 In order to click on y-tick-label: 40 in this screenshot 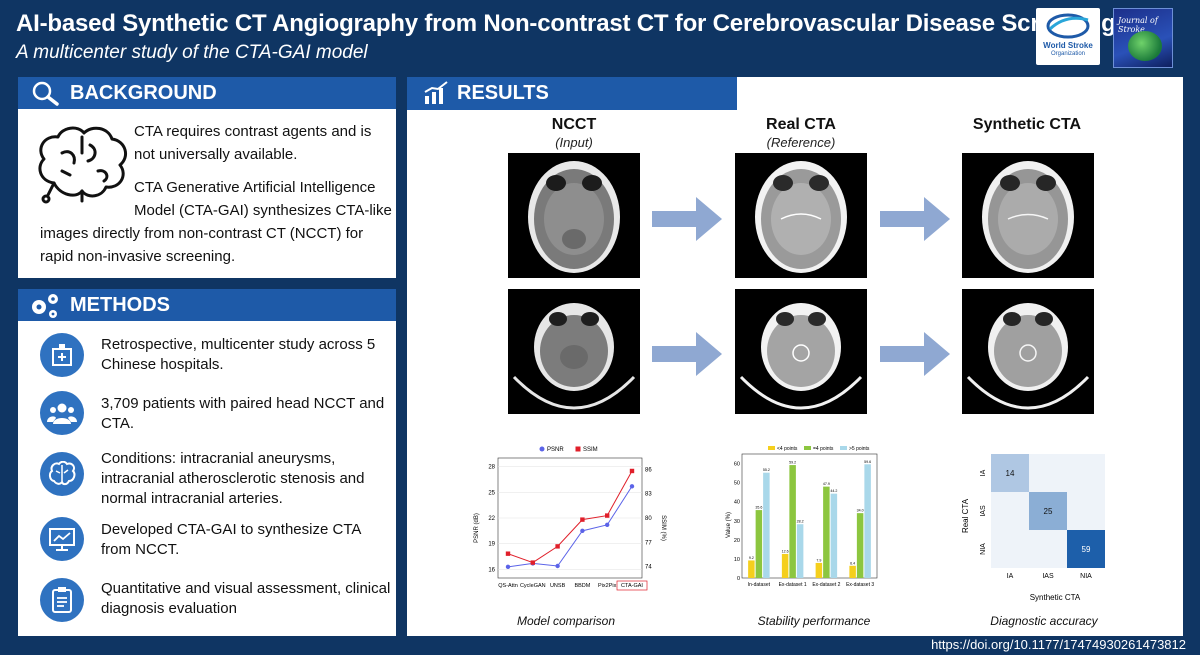, I will do `click(737, 503)`.